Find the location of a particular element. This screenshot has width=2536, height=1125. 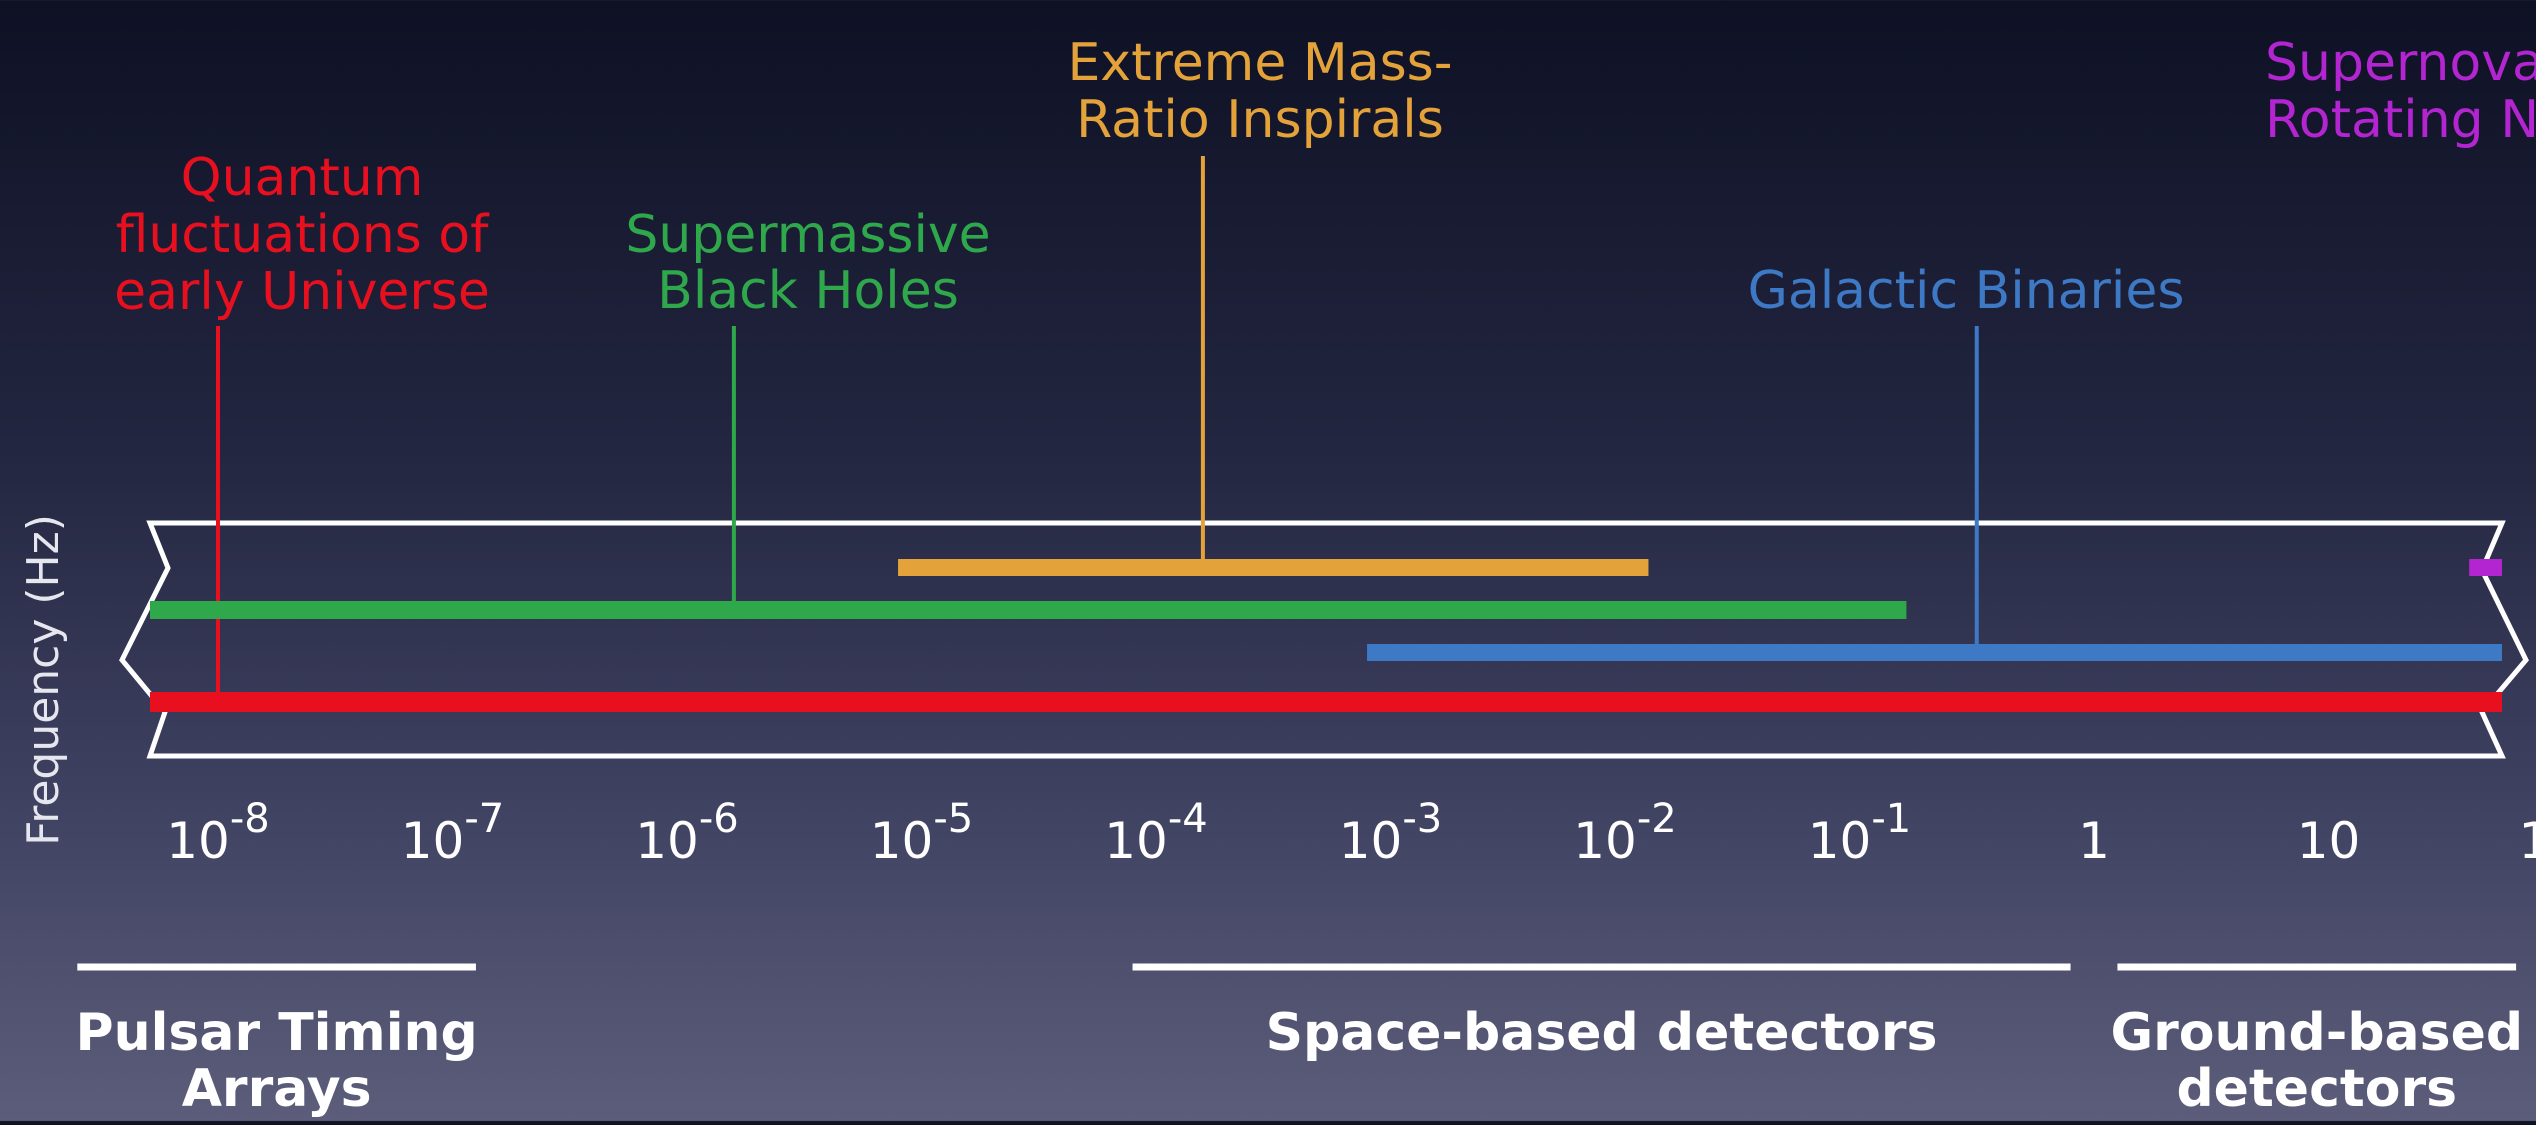

tick-label: 10 is located at coordinates (2329, 841).